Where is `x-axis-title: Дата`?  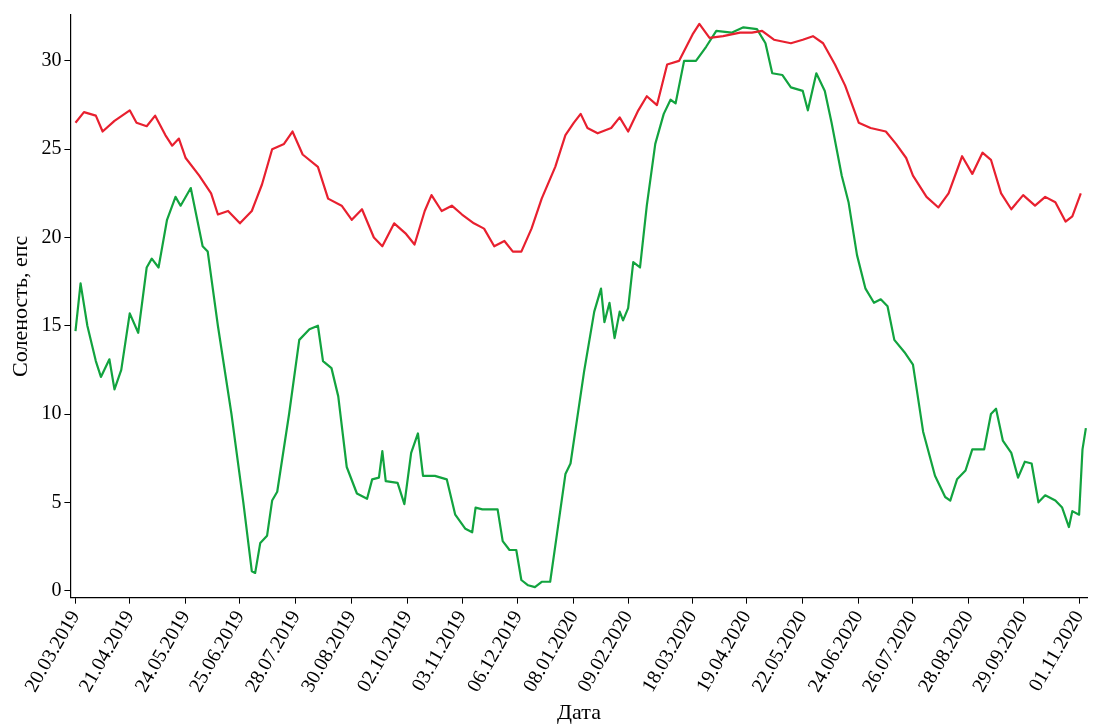
x-axis-title: Дата is located at coordinates (579, 711).